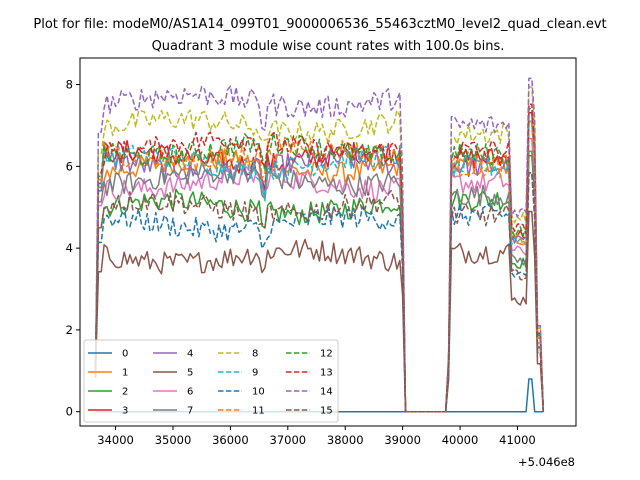  Describe the element at coordinates (69, 85) in the screenshot. I see `y-tick-label: 8` at that location.